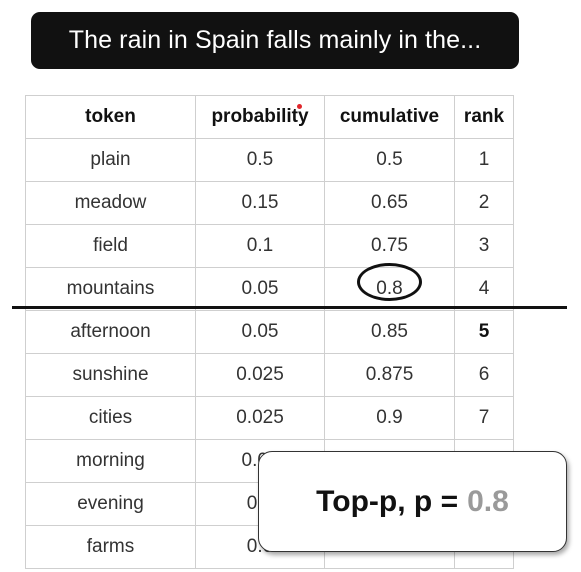 The height and width of the screenshot is (572, 581). I want to click on cumulative-cell: 0.75, so click(390, 246).